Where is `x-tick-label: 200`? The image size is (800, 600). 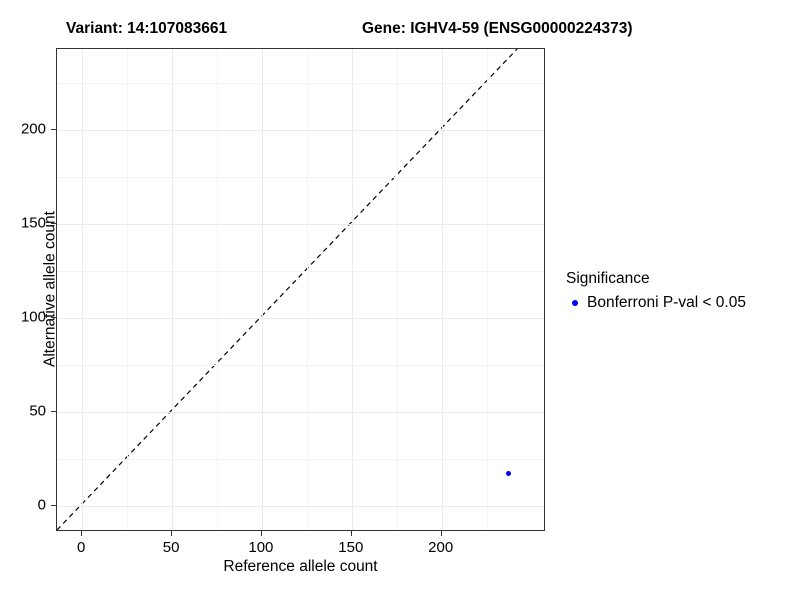 x-tick-label: 200 is located at coordinates (441, 547).